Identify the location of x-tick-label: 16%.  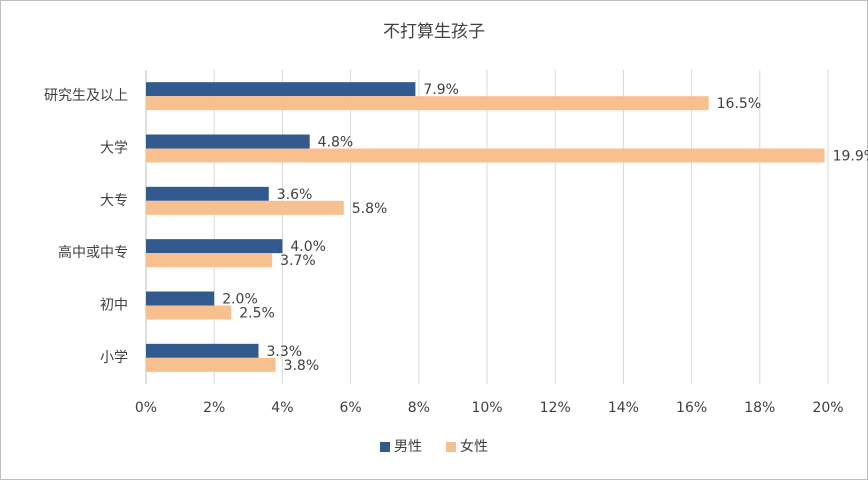
(691, 408).